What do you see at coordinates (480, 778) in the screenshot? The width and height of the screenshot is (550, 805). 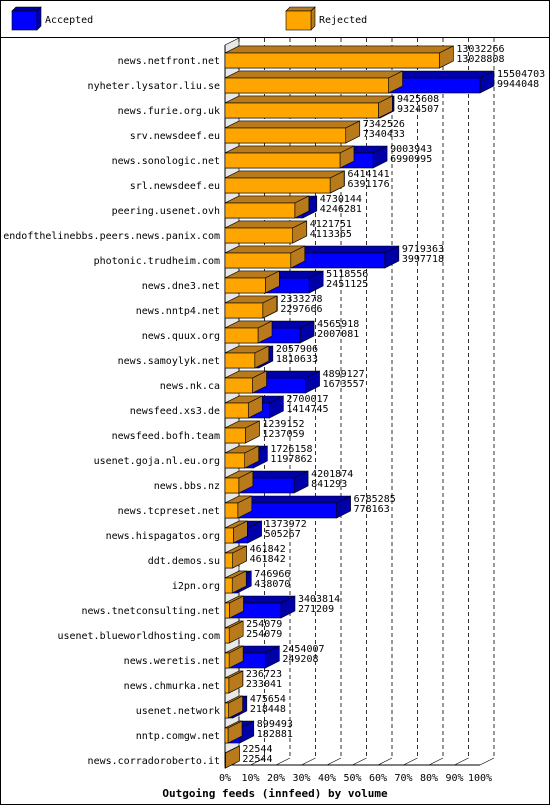 I see `x-tick-label: 100%` at bounding box center [480, 778].